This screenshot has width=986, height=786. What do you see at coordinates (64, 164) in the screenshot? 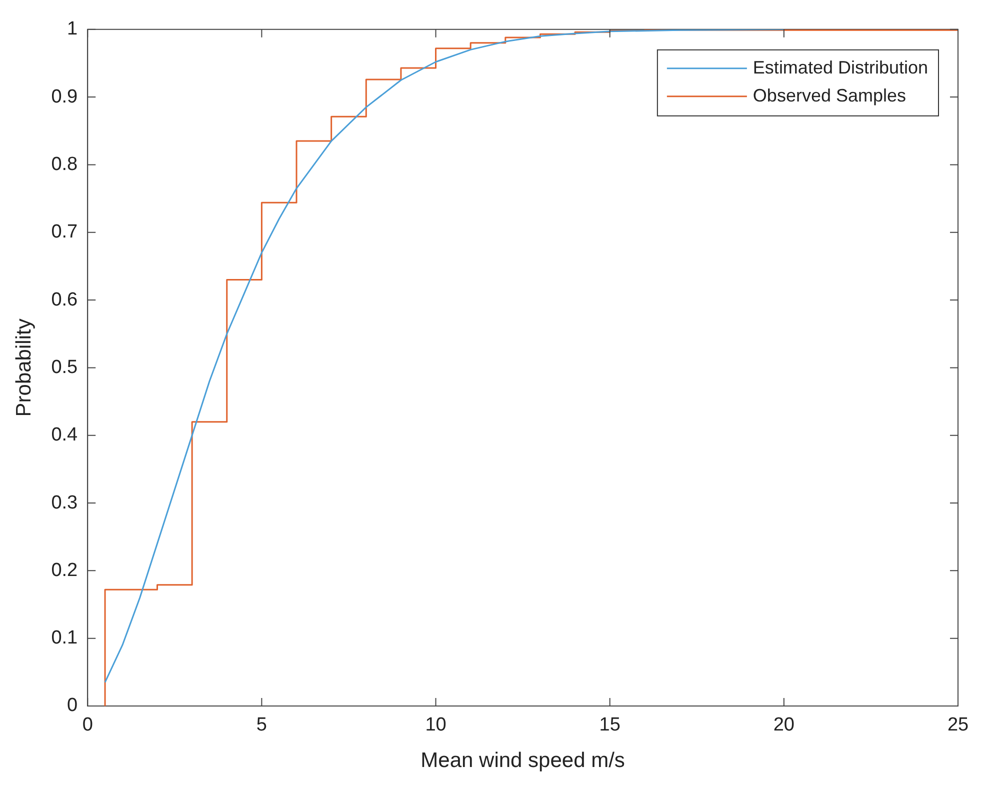
I see `y-tick-label: 0.8` at bounding box center [64, 164].